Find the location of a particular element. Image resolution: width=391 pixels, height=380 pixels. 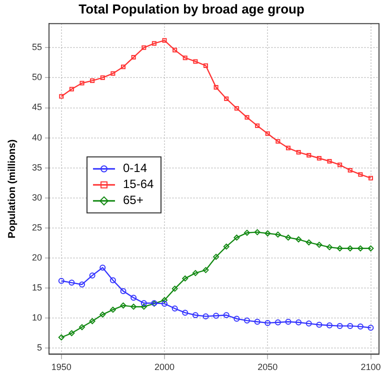

y-tick-label: 30 is located at coordinates (37, 197).